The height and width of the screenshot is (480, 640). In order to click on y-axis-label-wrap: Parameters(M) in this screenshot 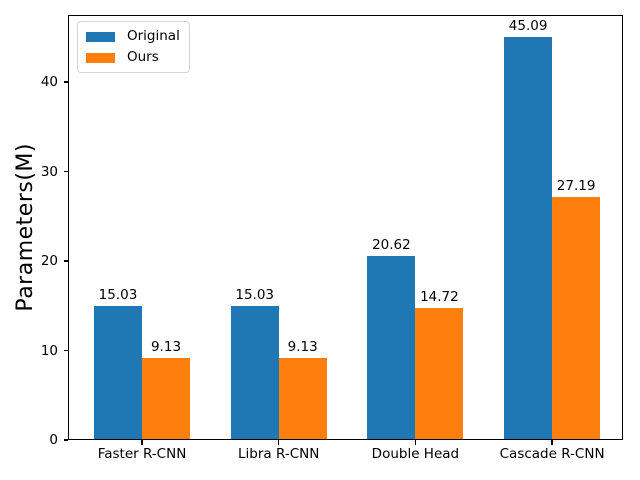, I will do `click(25, 227)`.